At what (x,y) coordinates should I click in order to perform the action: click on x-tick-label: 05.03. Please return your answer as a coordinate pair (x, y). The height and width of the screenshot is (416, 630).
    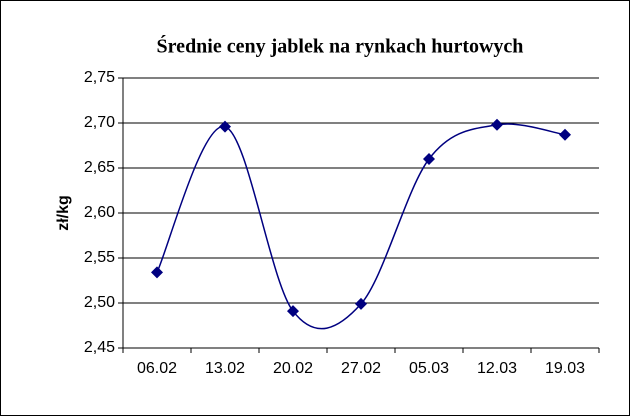
    Looking at the image, I should click on (429, 368).